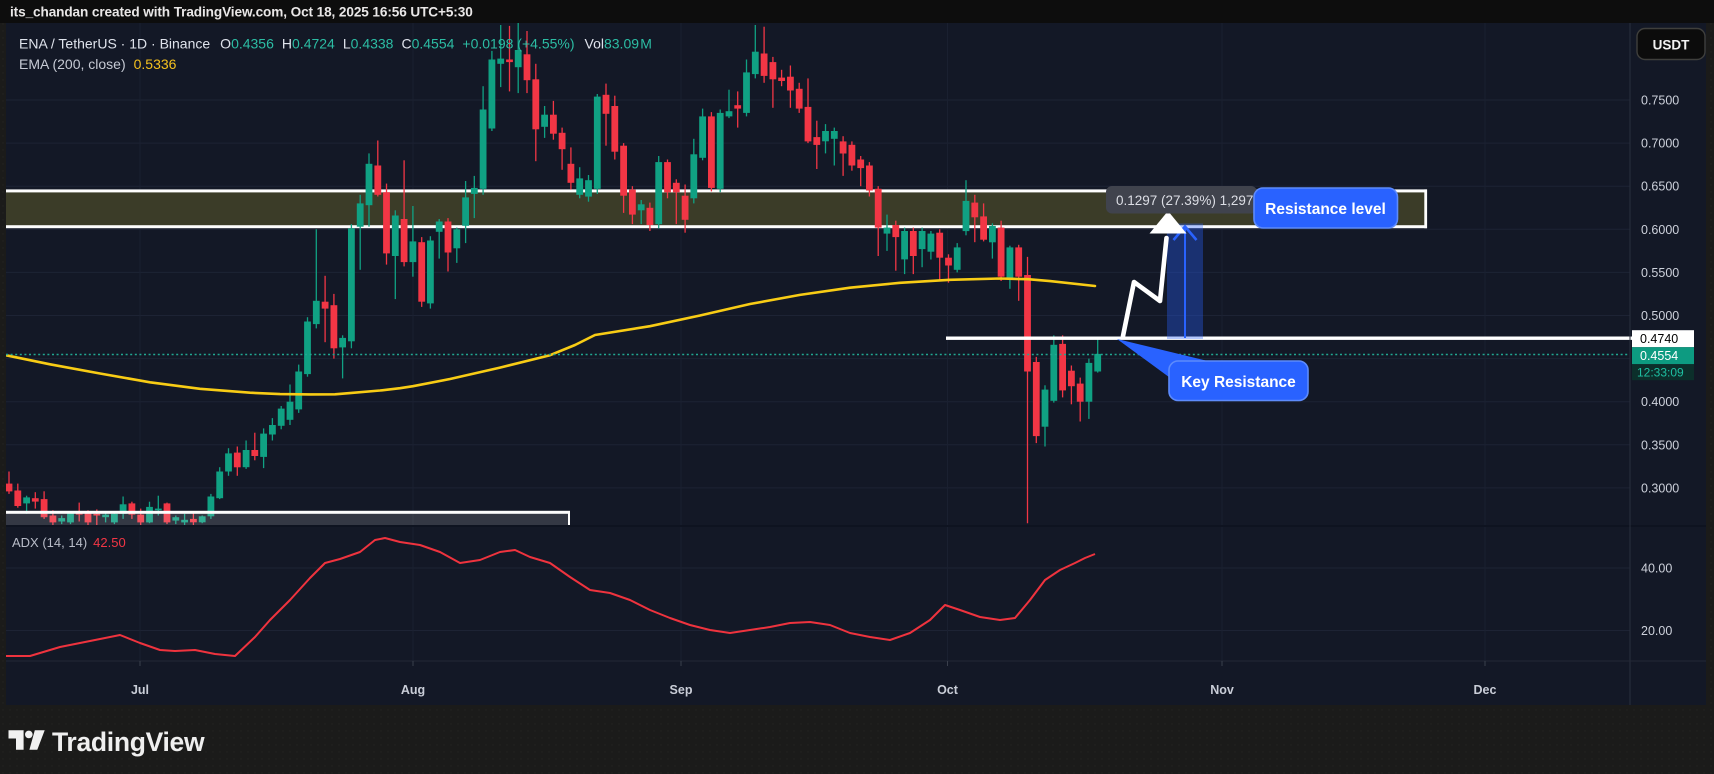  I want to click on svg-text: 0.6000, so click(1660, 230).